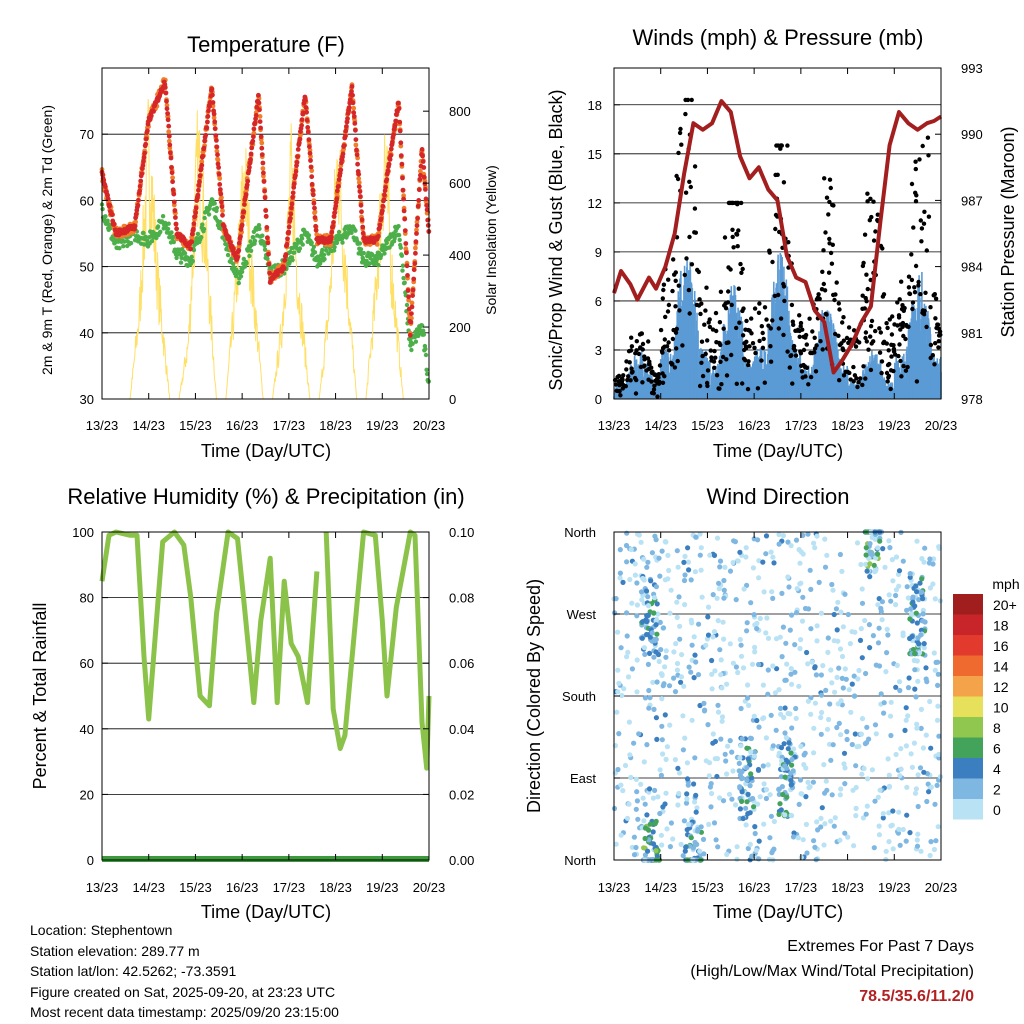 This screenshot has height=1024, width=1024. I want to click on y-tick-label: 20, so click(87, 794).